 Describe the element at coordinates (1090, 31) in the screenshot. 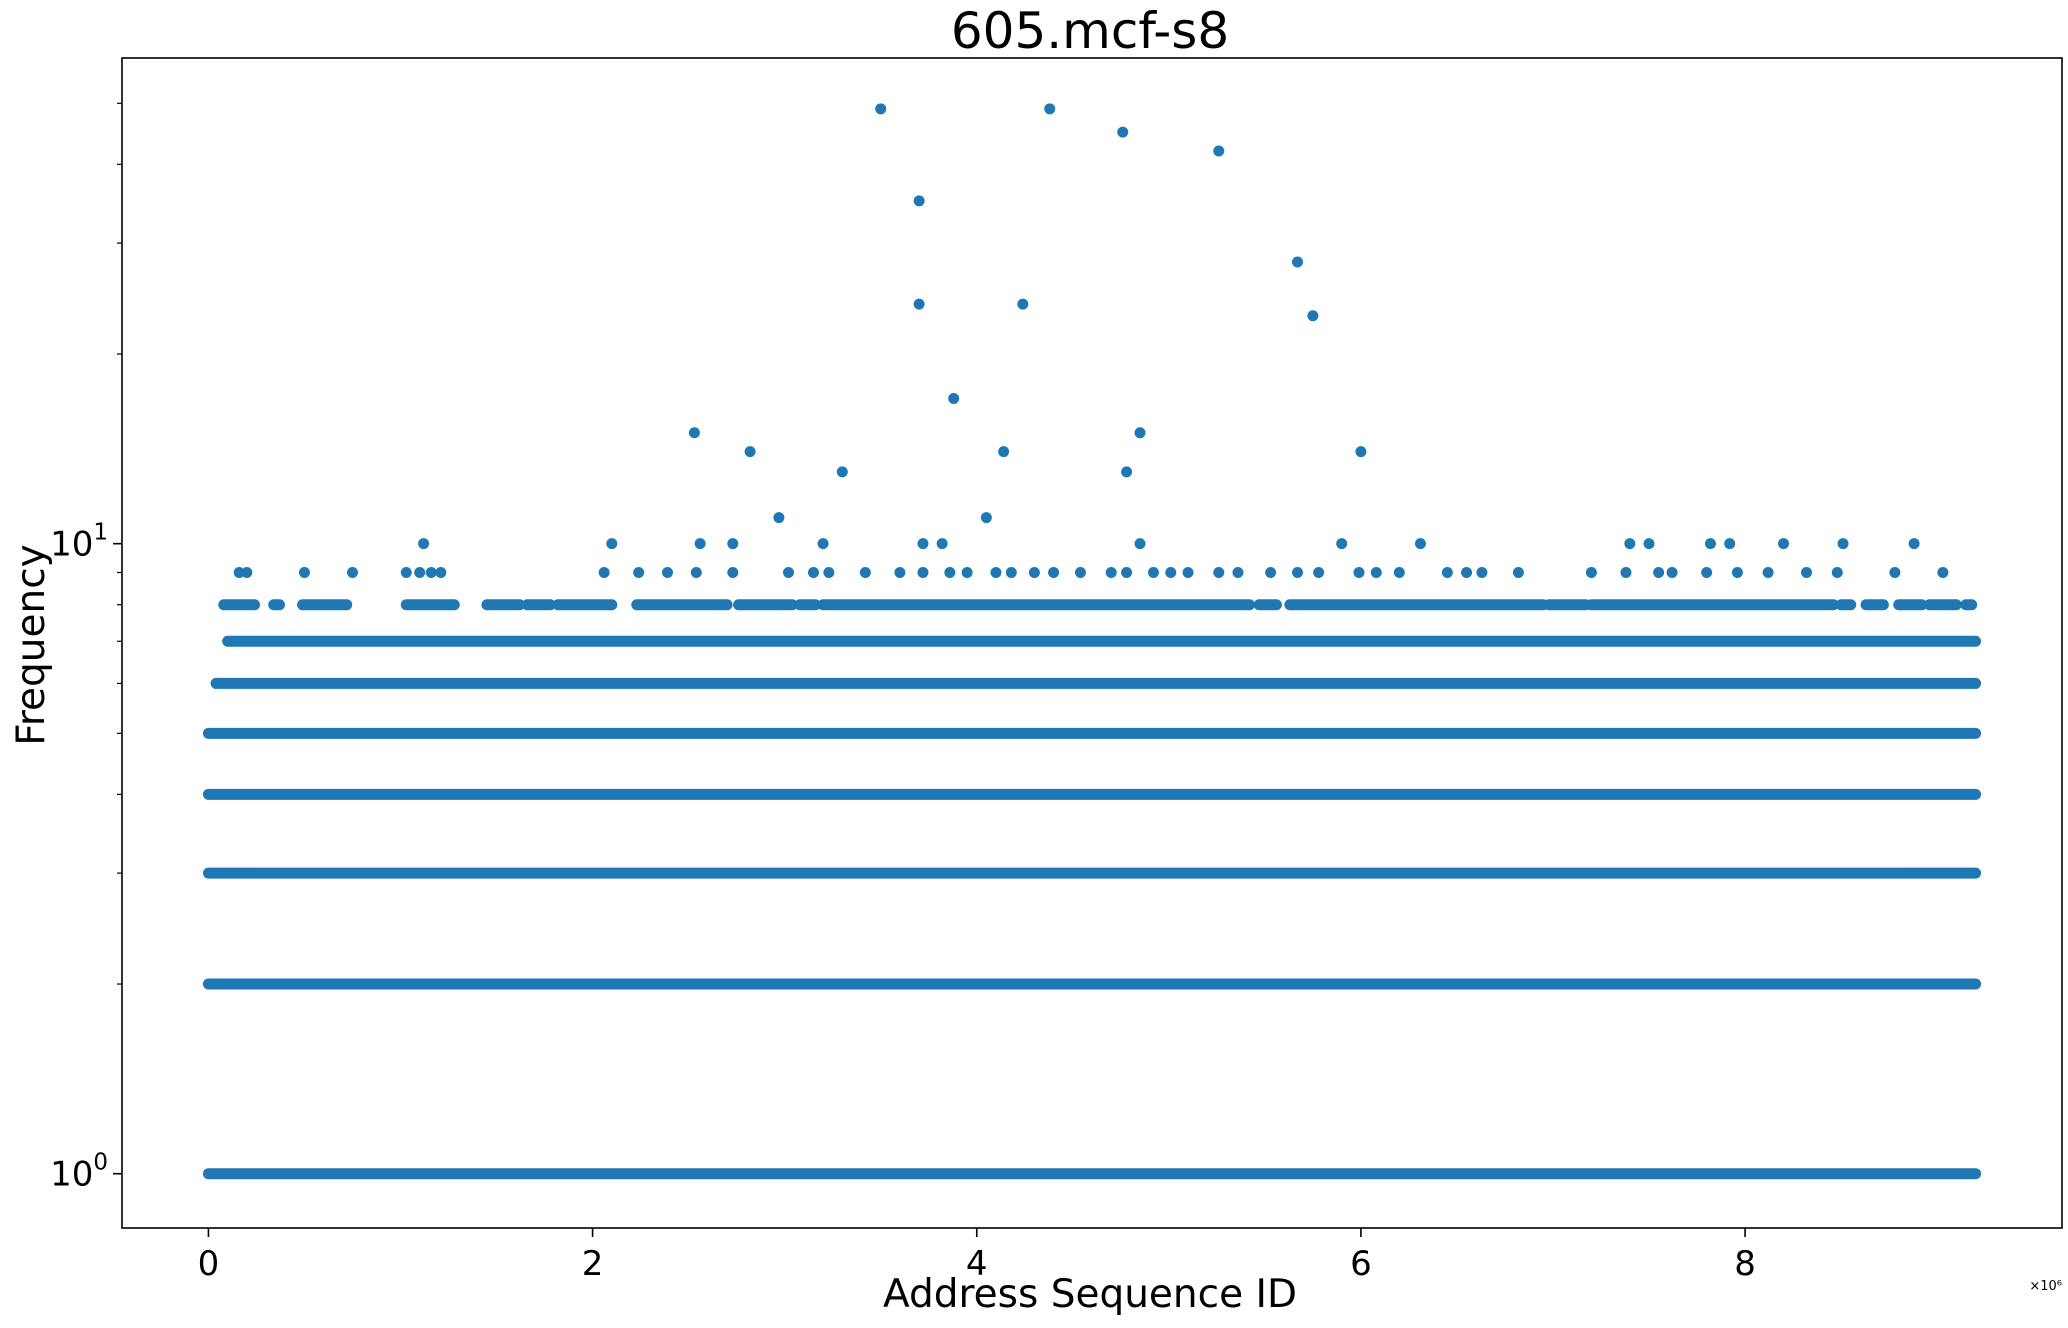

I see `chart-title: 605.mcf-s8` at that location.